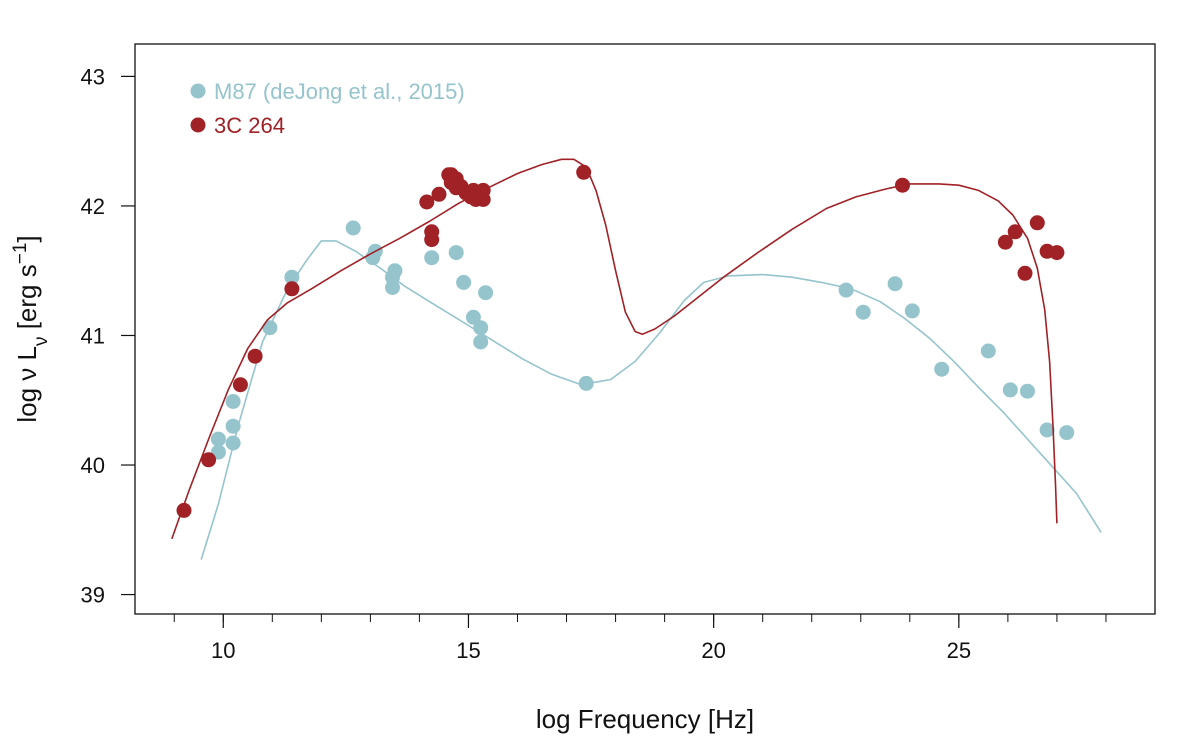 The image size is (1200, 750). What do you see at coordinates (27, 384) in the screenshot?
I see `y-axis-title-prefix: log ν L` at bounding box center [27, 384].